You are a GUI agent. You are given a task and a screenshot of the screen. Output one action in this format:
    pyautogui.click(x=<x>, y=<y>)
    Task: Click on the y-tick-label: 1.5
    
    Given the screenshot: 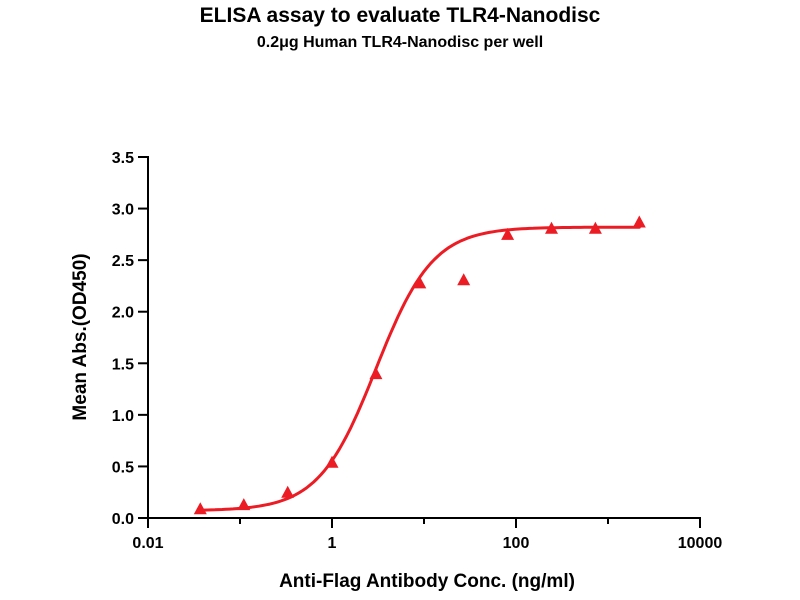 What is the action you would take?
    pyautogui.click(x=123, y=364)
    